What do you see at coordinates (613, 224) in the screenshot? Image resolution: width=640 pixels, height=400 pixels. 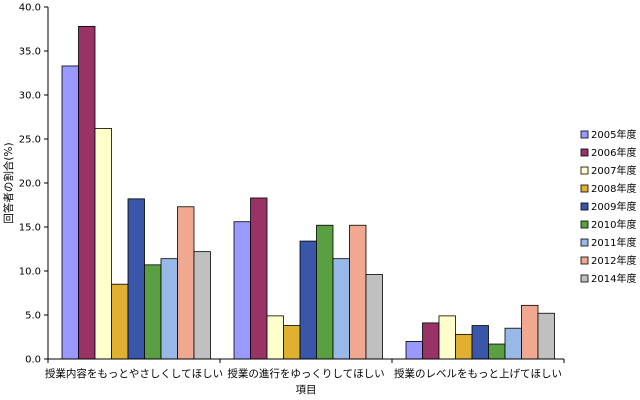 I see `legend-label: 2010年度` at bounding box center [613, 224].